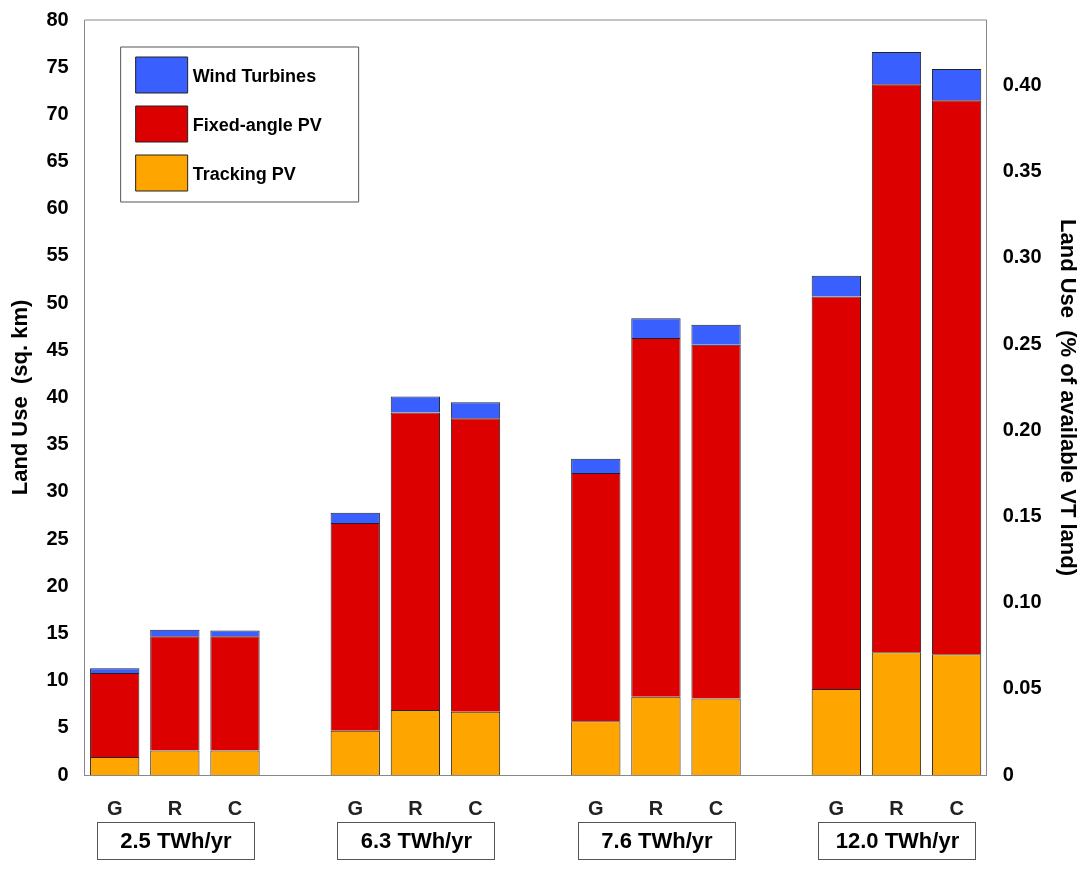 This screenshot has height=895, width=1088. What do you see at coordinates (57, 348) in the screenshot?
I see `y-tick-label: 45` at bounding box center [57, 348].